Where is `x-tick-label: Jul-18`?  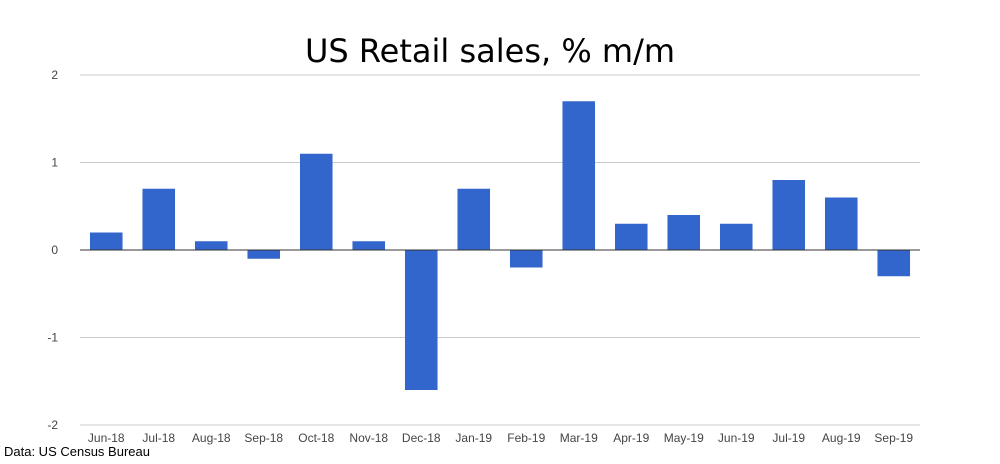
x-tick-label: Jul-18 is located at coordinates (158, 438).